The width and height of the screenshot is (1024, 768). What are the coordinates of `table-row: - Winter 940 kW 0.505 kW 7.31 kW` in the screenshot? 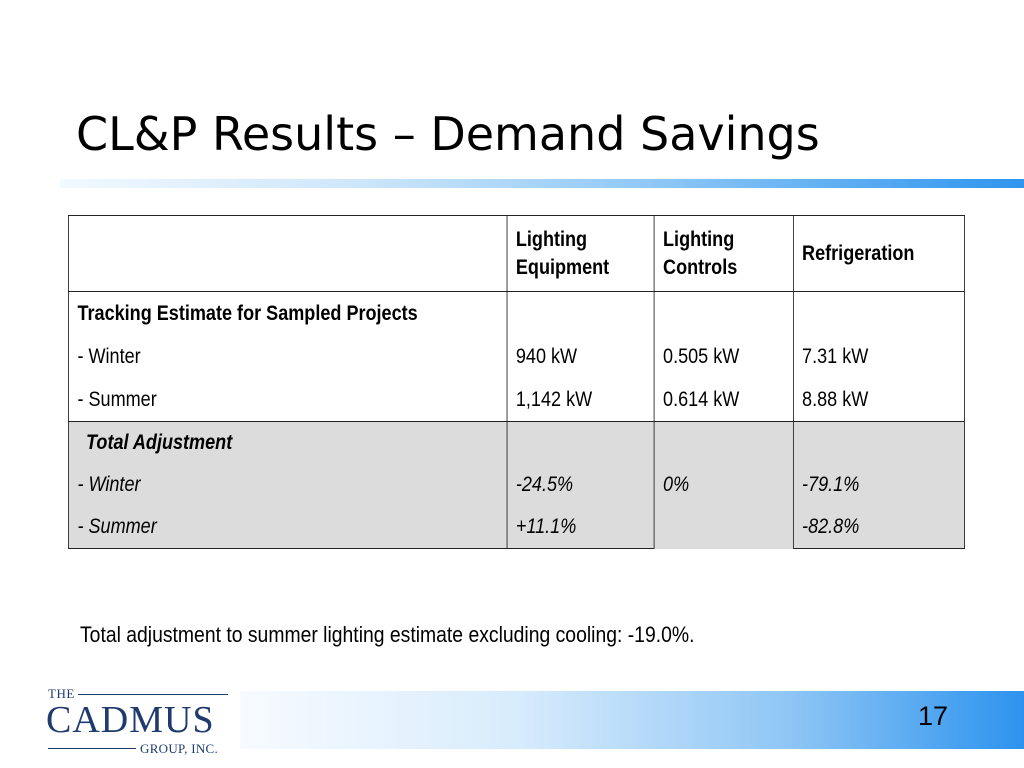 It's located at (516, 356).